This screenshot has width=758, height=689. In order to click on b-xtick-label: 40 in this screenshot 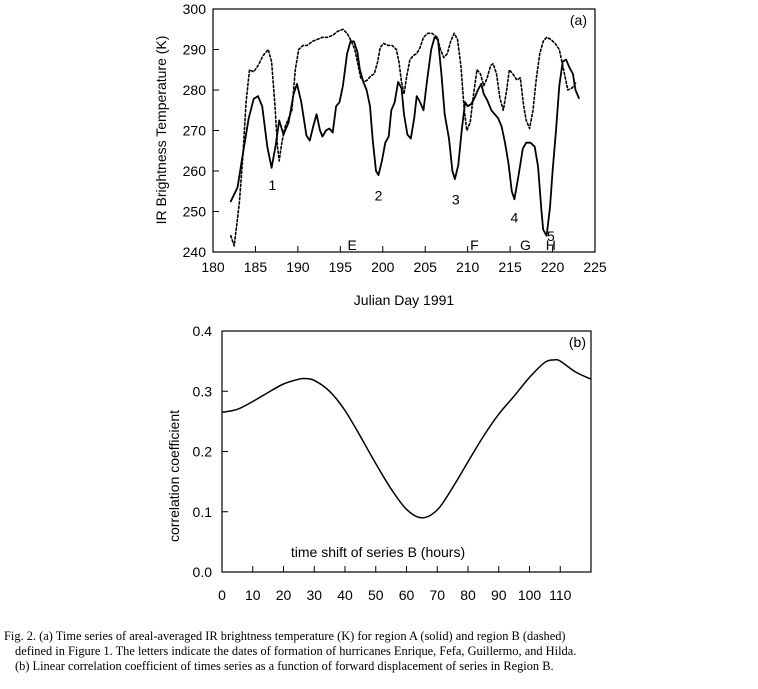, I will do `click(345, 595)`.